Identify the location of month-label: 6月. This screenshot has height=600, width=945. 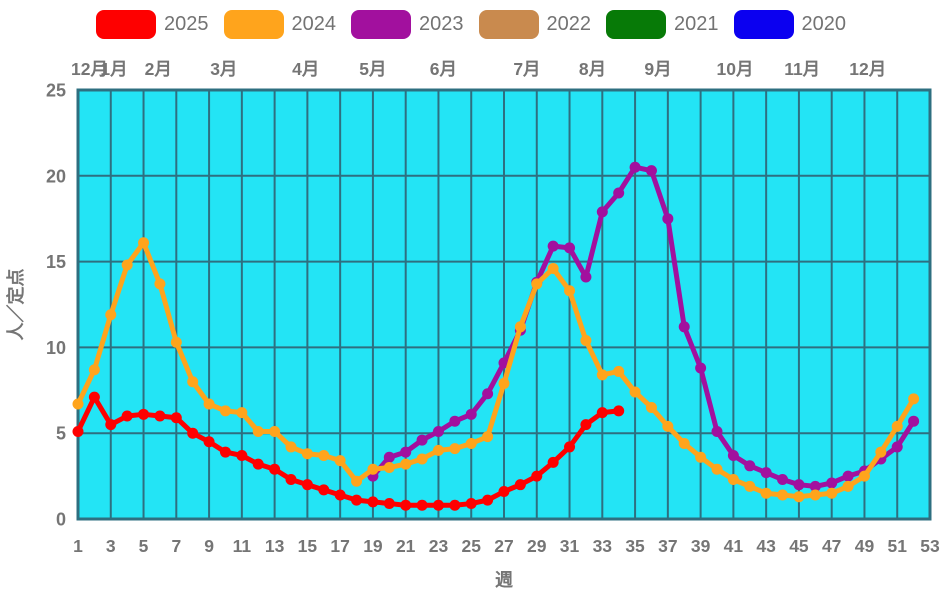
(443, 69).